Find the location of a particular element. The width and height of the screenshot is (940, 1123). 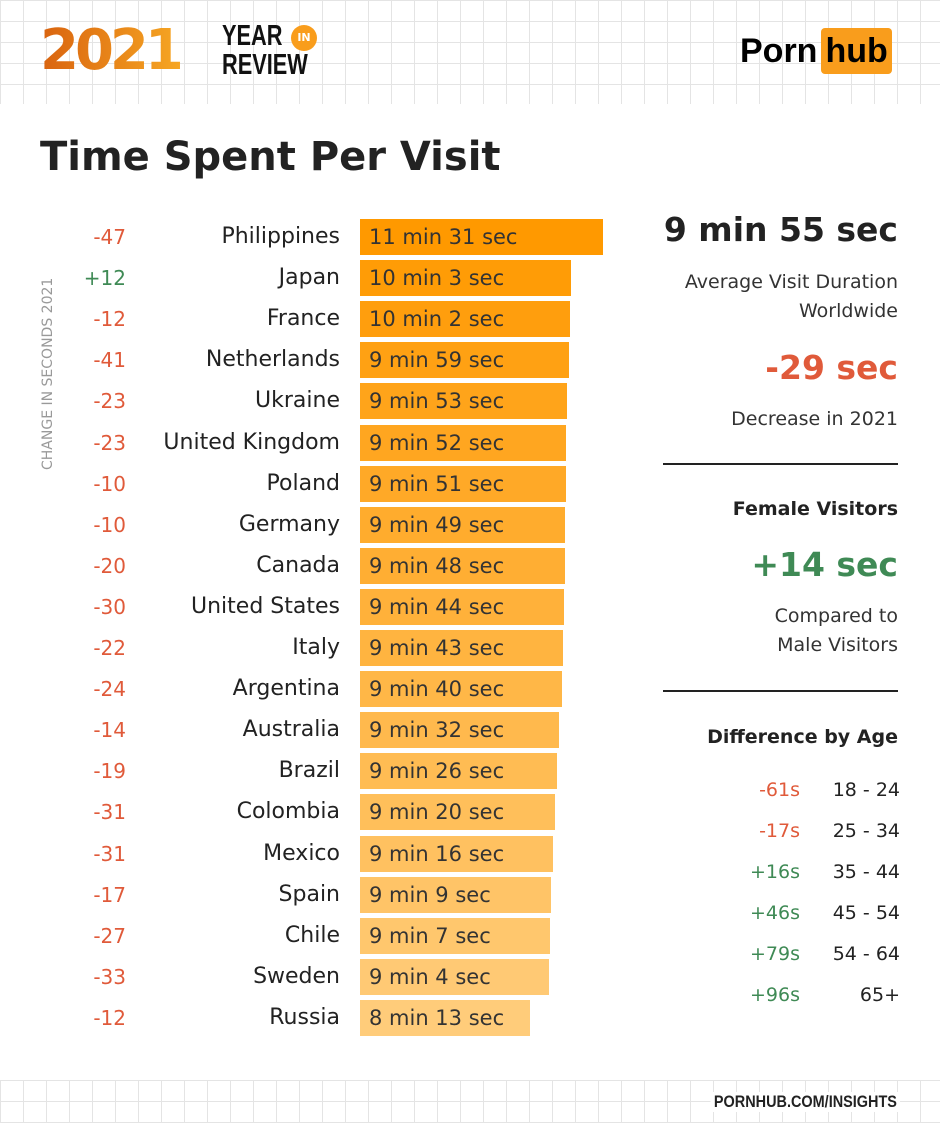

age-diff: +46s is located at coordinates (775, 913).